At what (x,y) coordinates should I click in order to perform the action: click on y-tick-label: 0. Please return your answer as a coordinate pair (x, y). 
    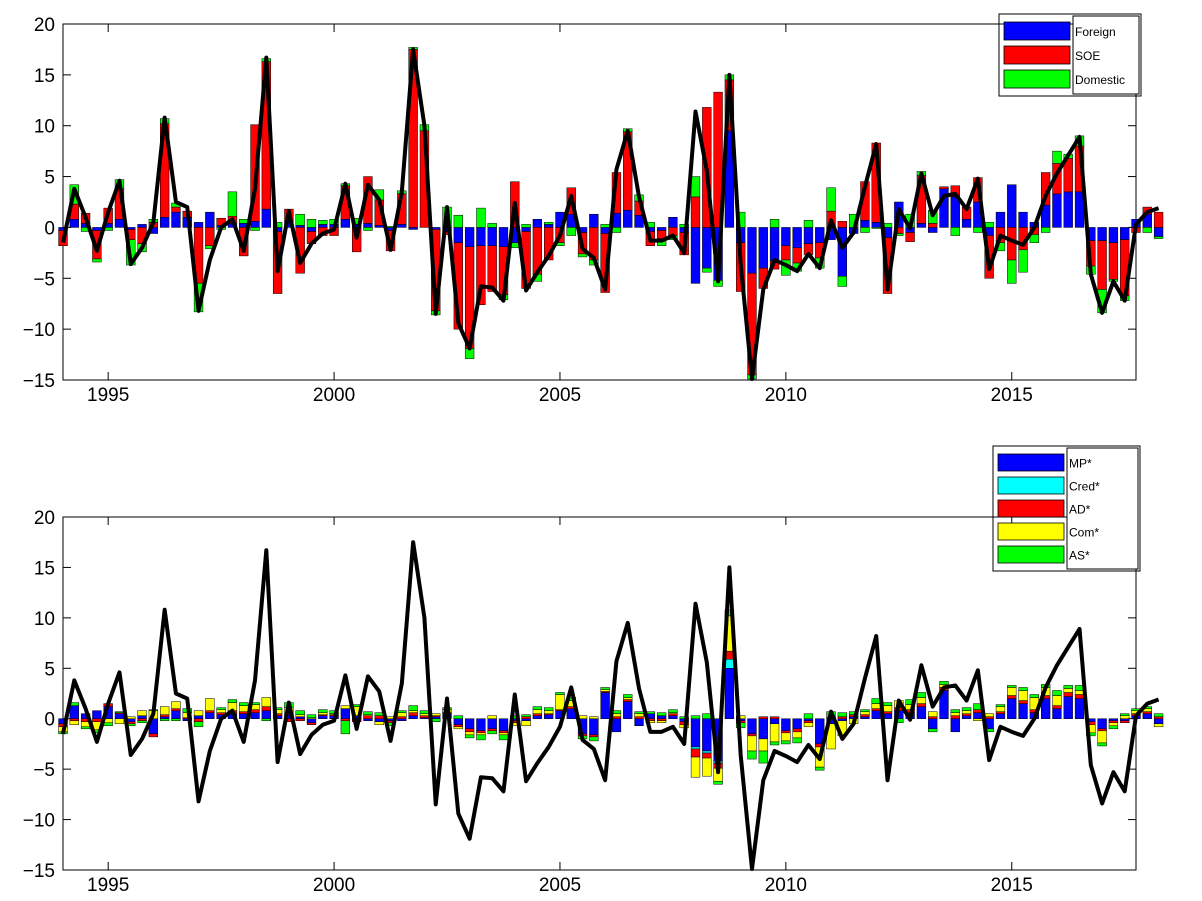
    Looking at the image, I should click on (49, 720).